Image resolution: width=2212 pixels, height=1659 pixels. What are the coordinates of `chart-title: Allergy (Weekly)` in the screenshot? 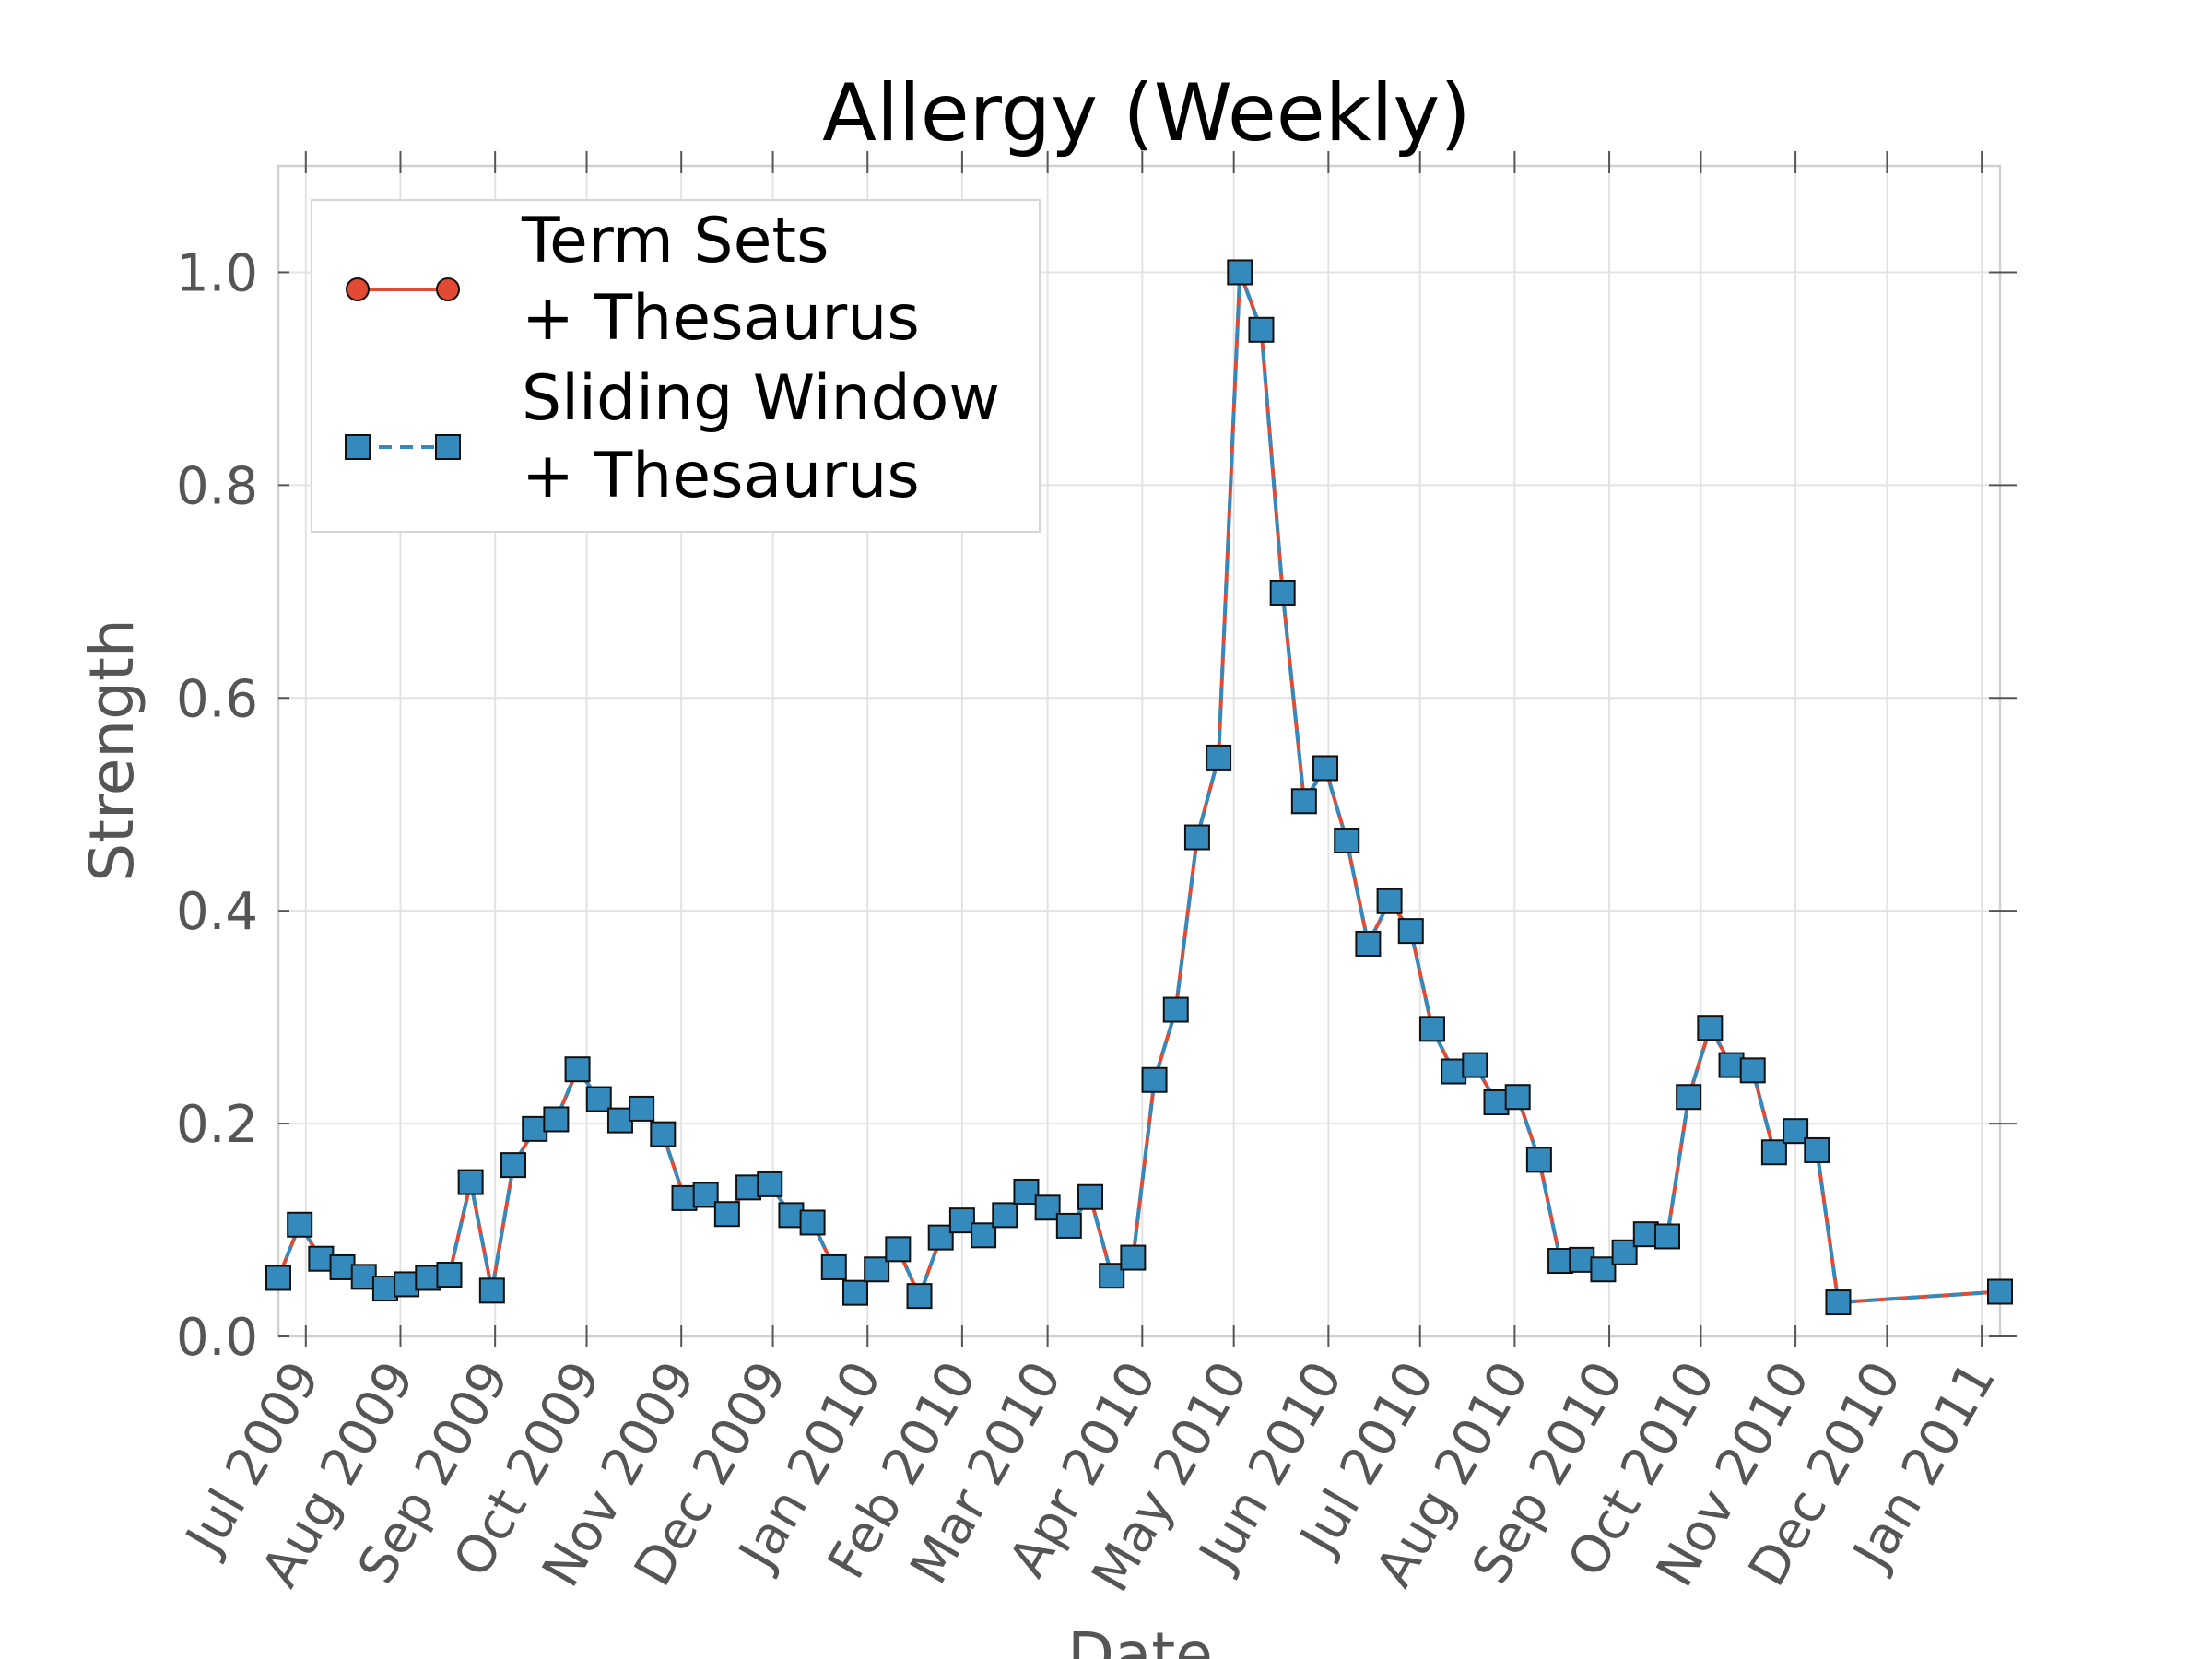 It's located at (1146, 113).